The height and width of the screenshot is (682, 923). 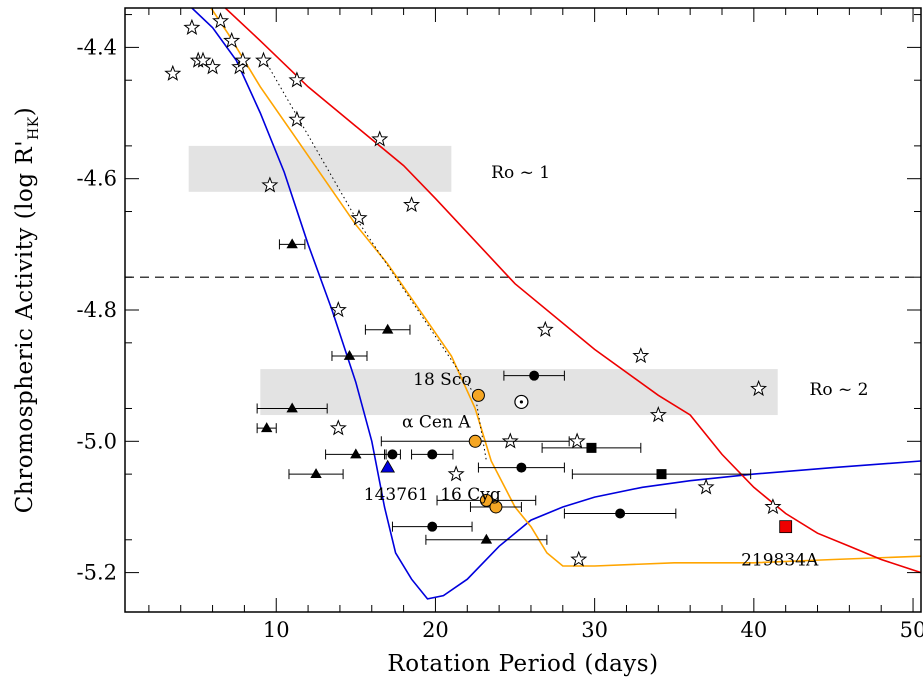 What do you see at coordinates (753, 630) in the screenshot?
I see `x-tick-label: 40` at bounding box center [753, 630].